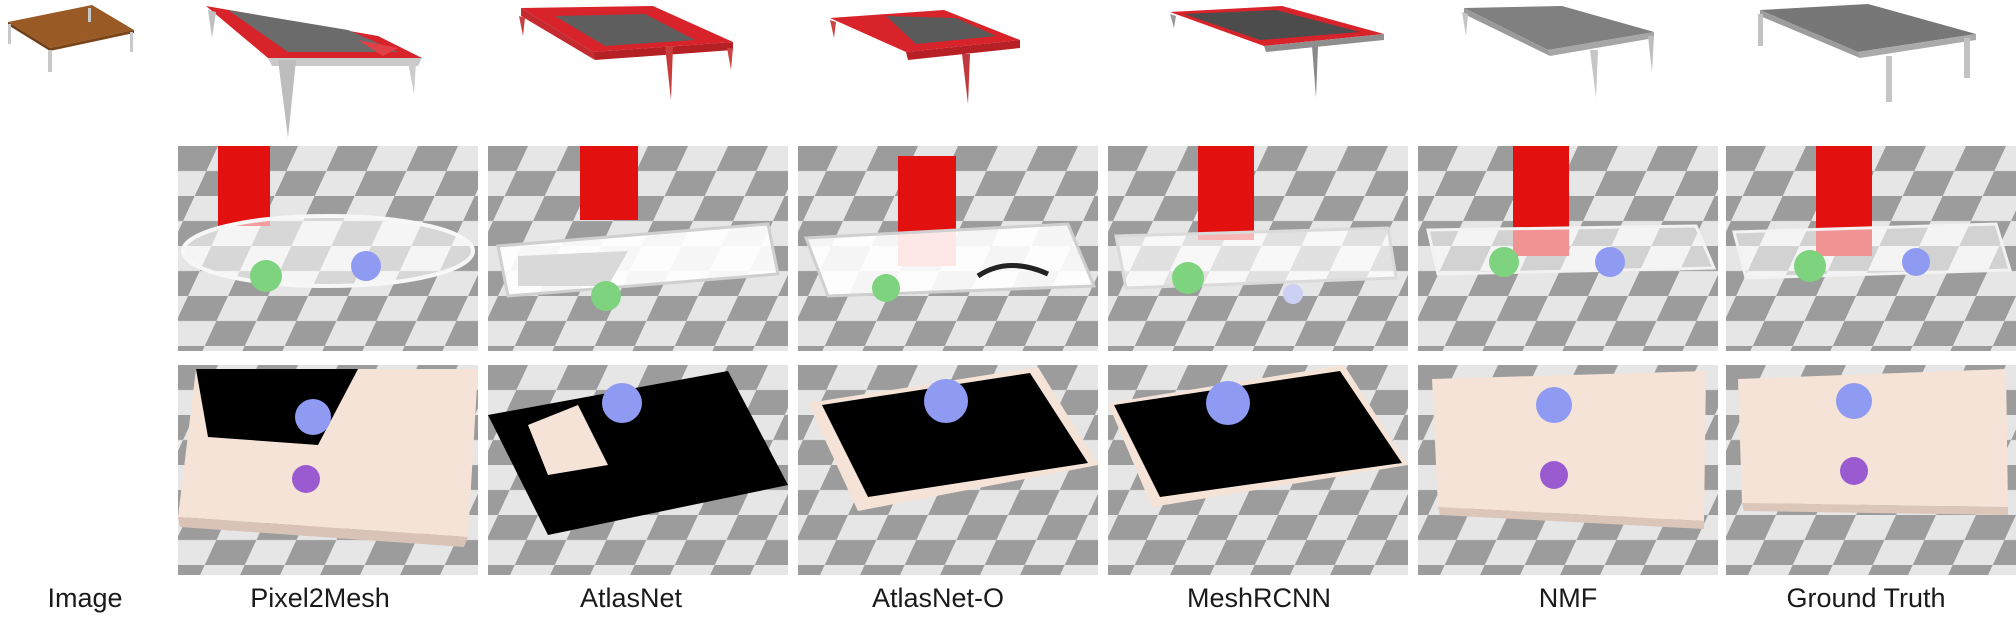 Image resolution: width=2016 pixels, height=618 pixels. Describe the element at coordinates (924, 55) in the screenshot. I see `atlasnet-o-error-mesh` at that location.